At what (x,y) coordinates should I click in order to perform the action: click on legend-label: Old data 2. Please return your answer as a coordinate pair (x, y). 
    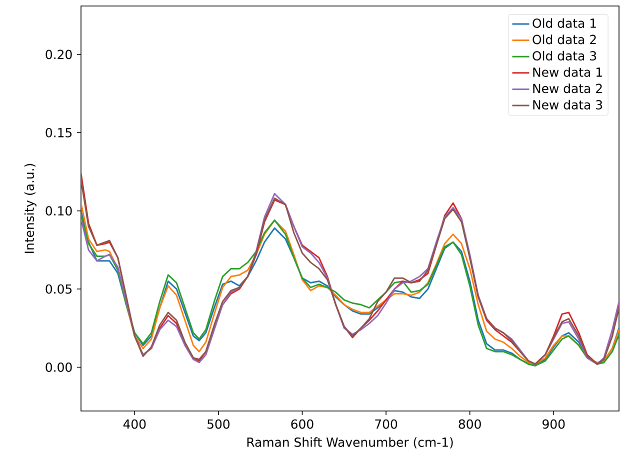
    Looking at the image, I should click on (564, 39).